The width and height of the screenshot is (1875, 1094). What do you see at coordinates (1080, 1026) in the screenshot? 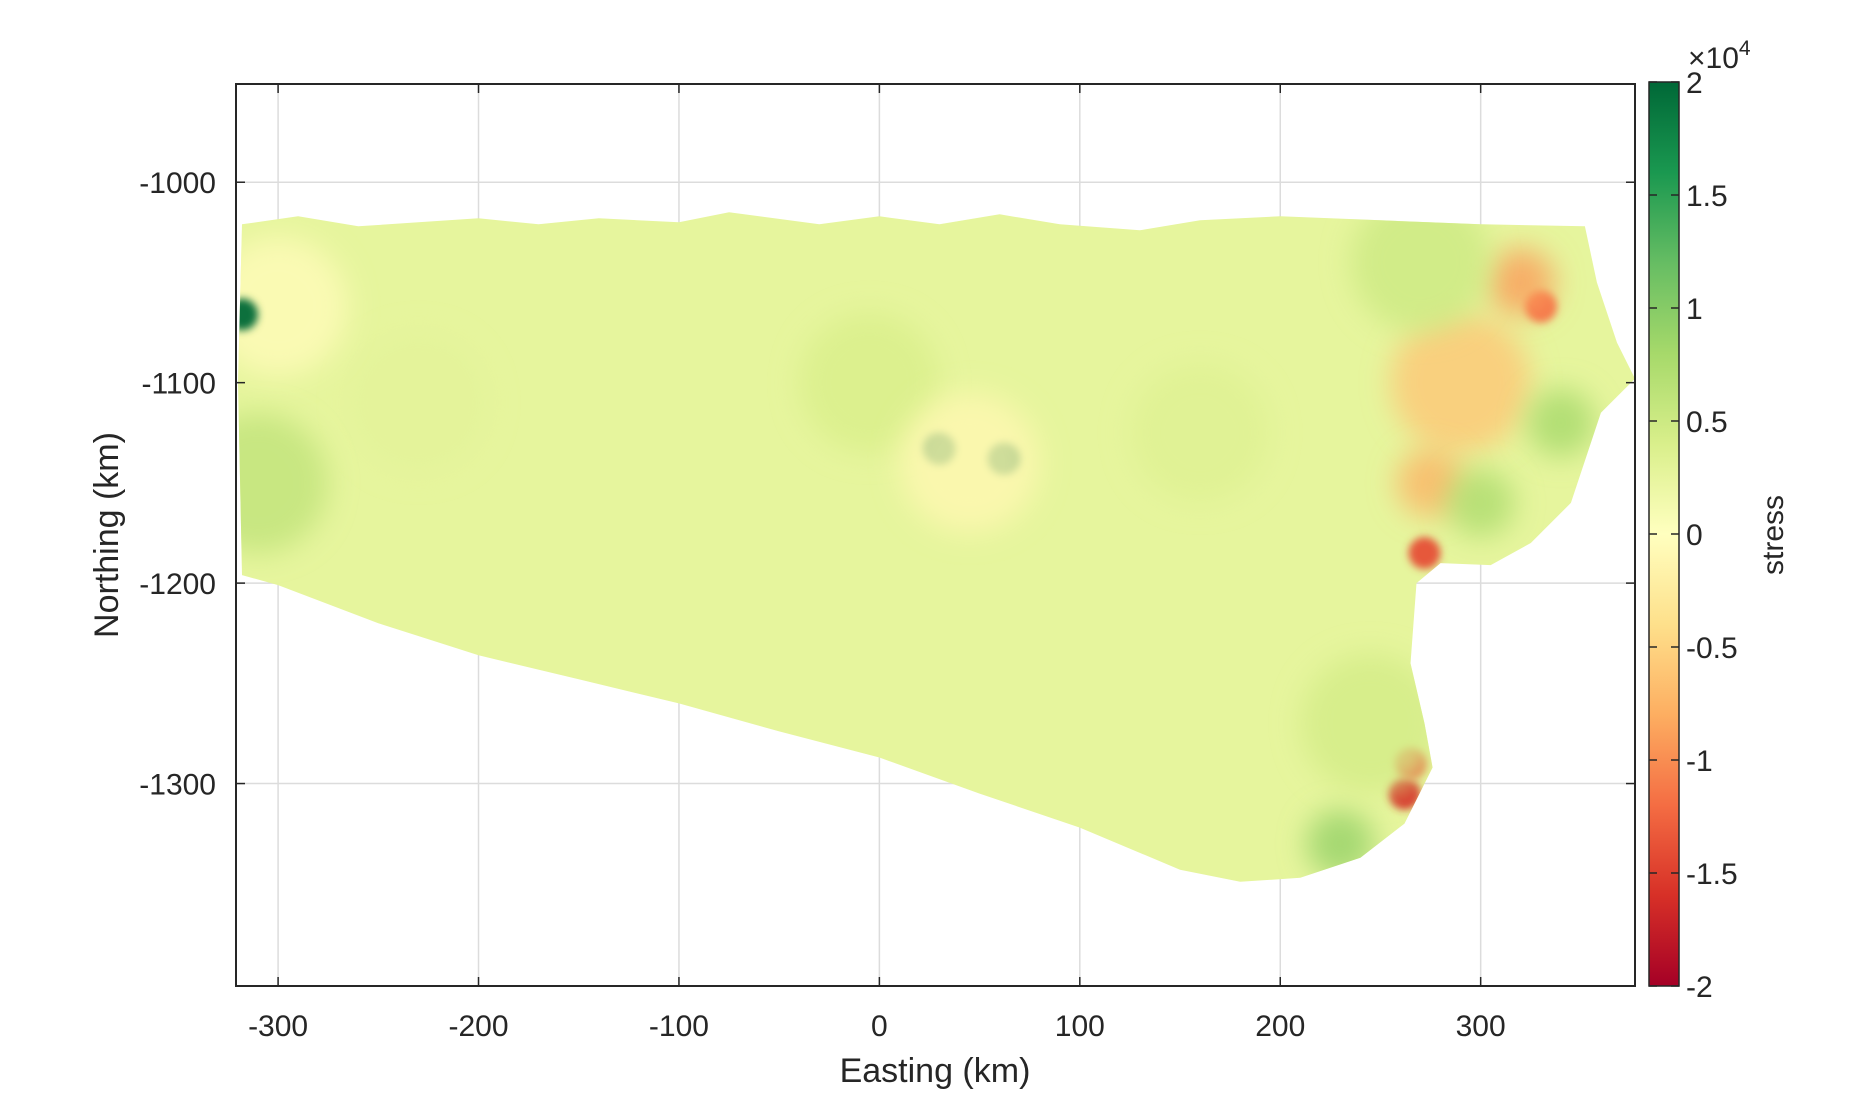
I see `x-tick-label: 100` at bounding box center [1080, 1026].